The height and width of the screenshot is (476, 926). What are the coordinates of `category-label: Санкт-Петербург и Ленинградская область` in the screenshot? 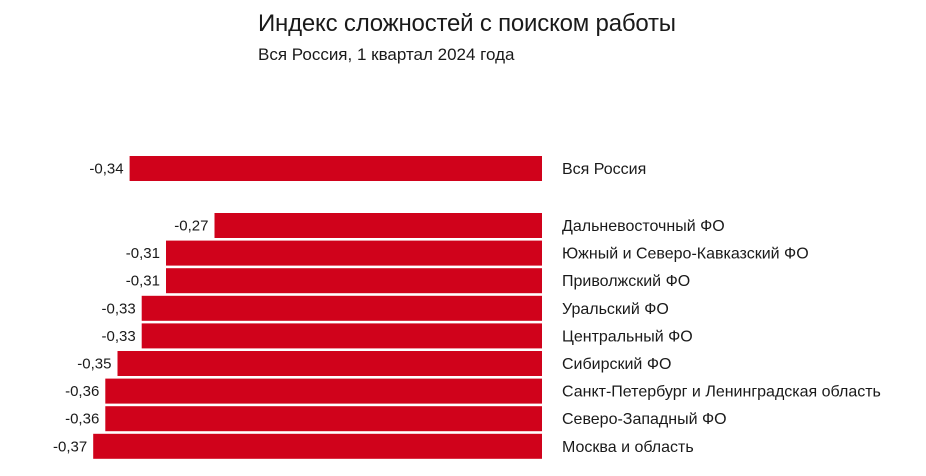 It's located at (721, 392).